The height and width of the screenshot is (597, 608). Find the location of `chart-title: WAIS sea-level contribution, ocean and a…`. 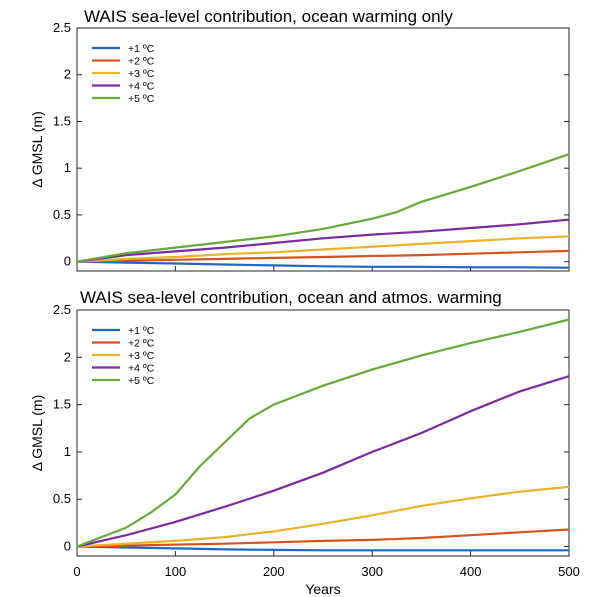

chart-title: WAIS sea-level contribution, ocean and a… is located at coordinates (291, 297).